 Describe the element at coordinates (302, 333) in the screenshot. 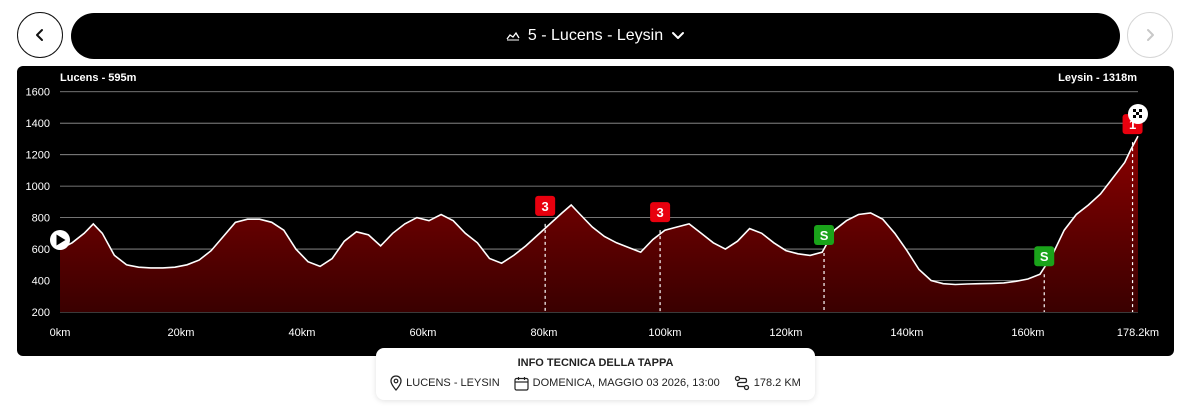

I see `x-tick-label: 40km` at that location.